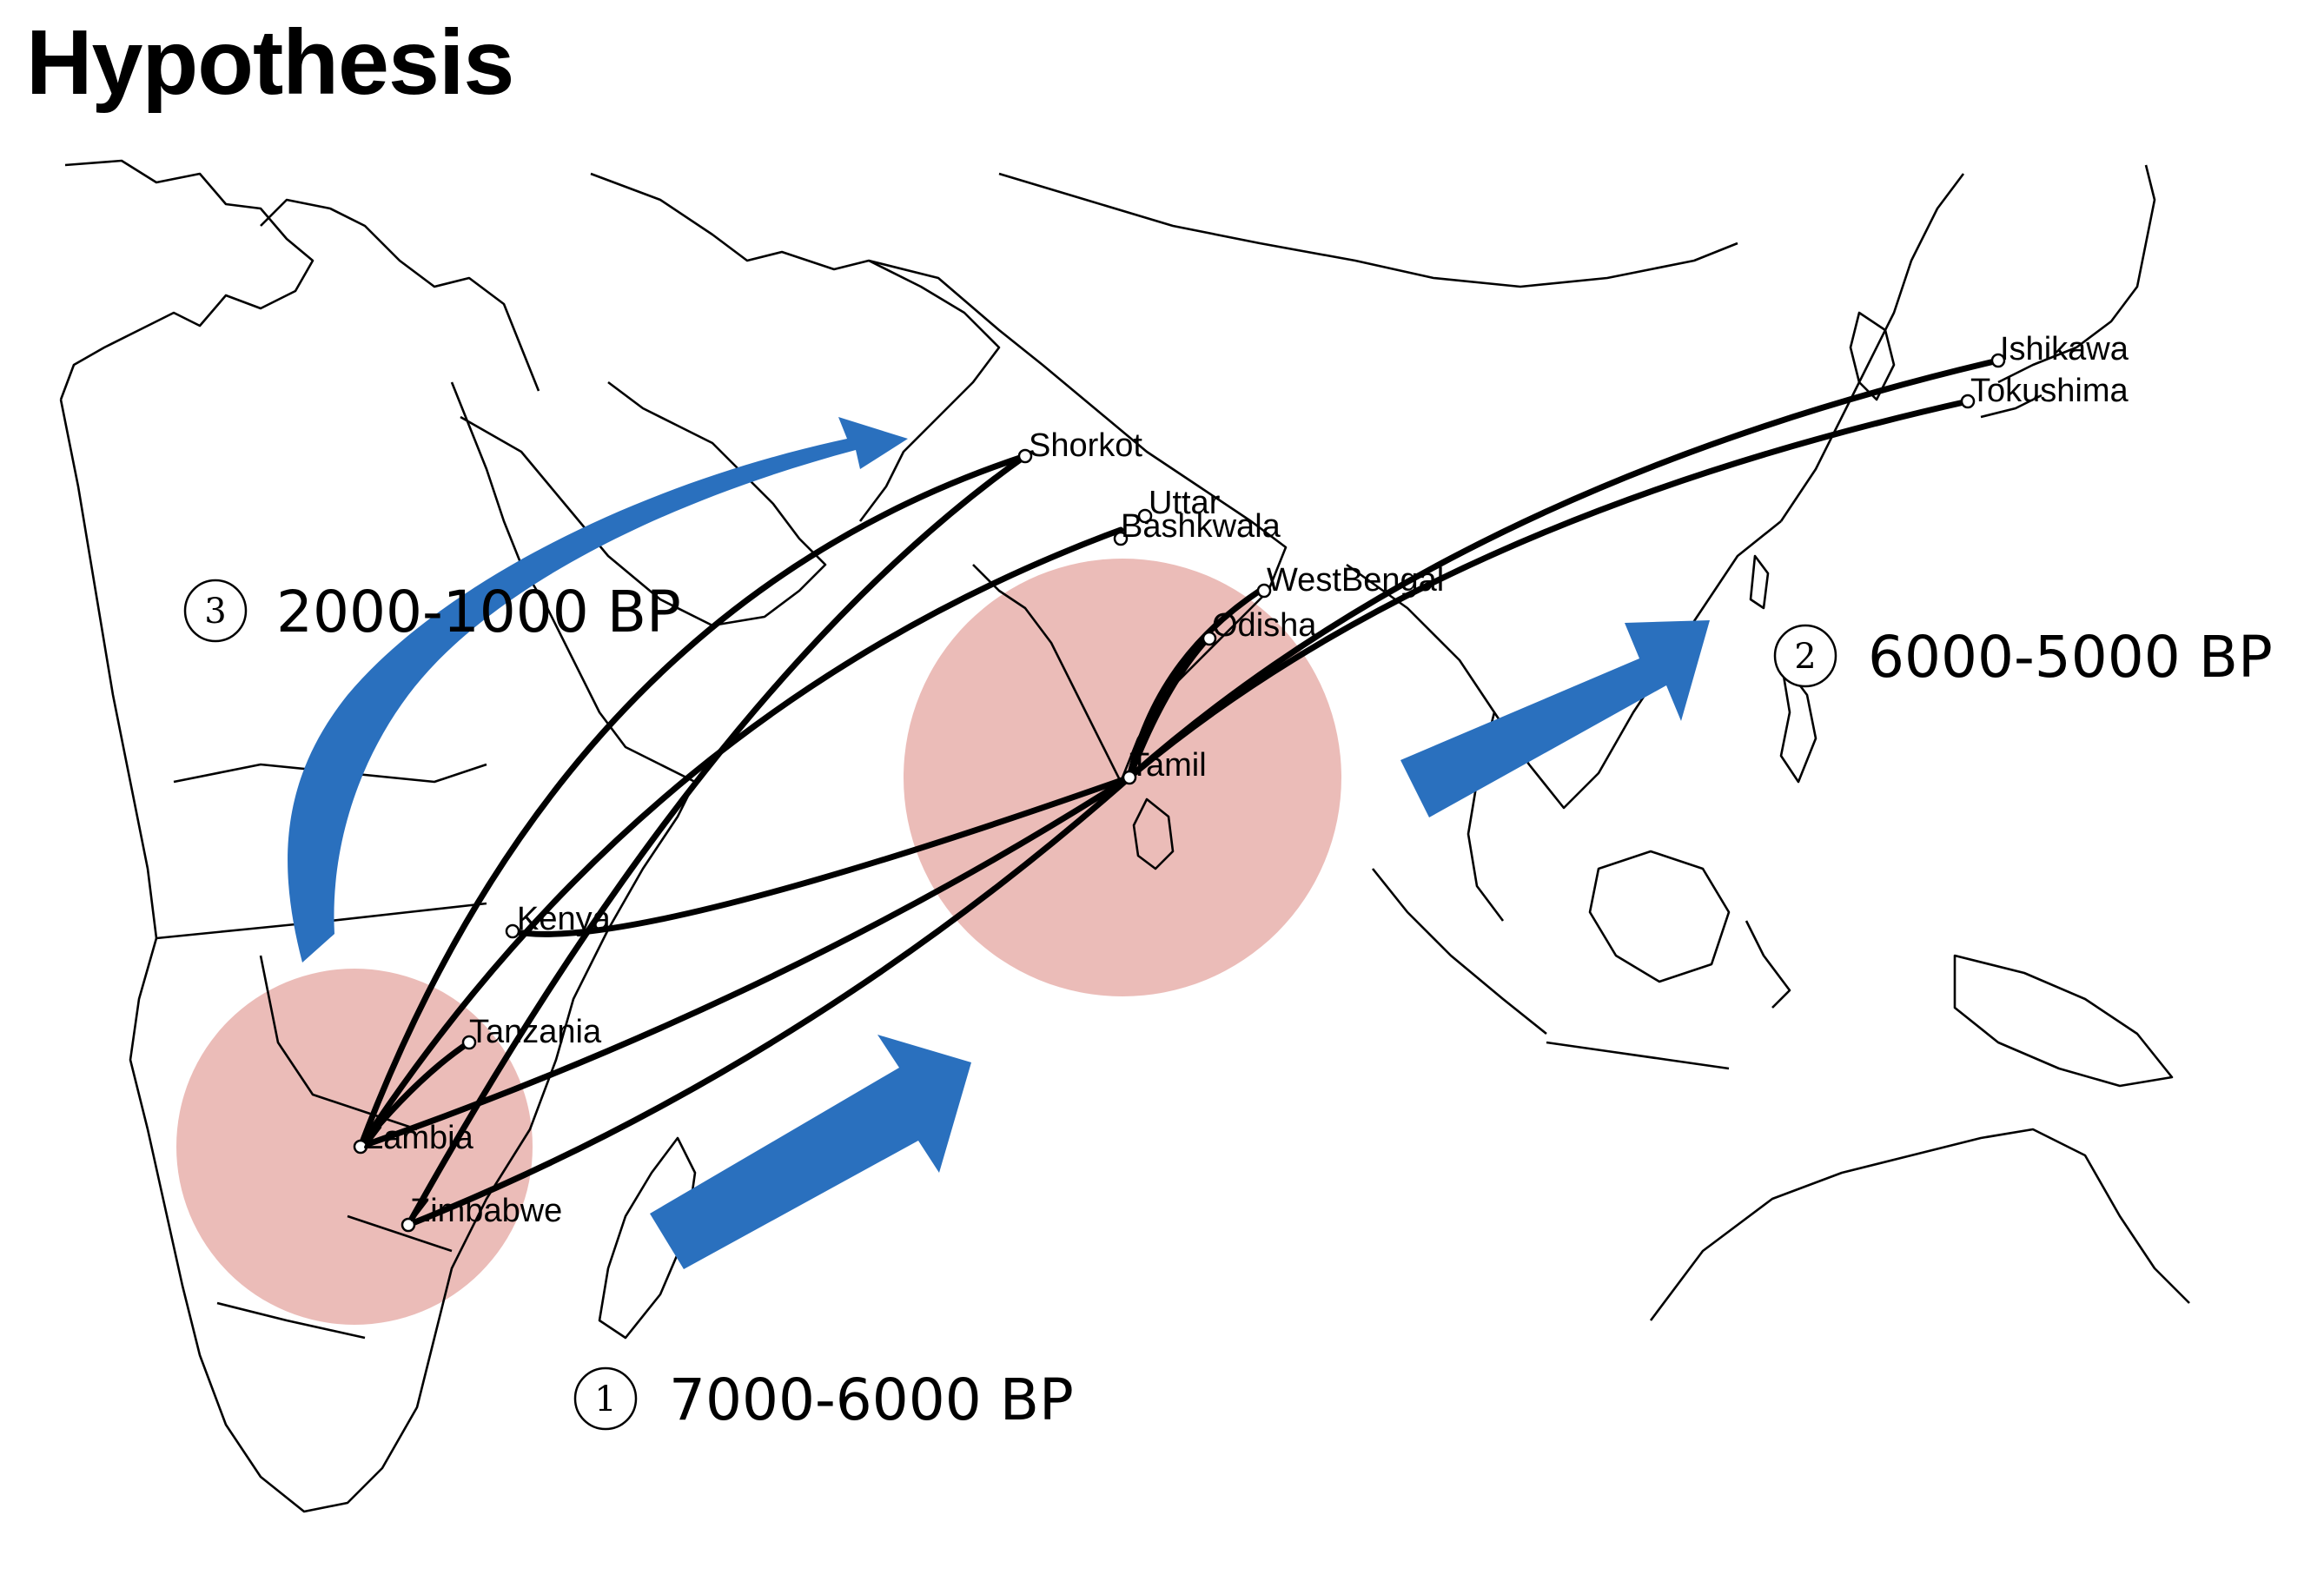  I want to click on phase-3-number-circle, so click(215, 611).